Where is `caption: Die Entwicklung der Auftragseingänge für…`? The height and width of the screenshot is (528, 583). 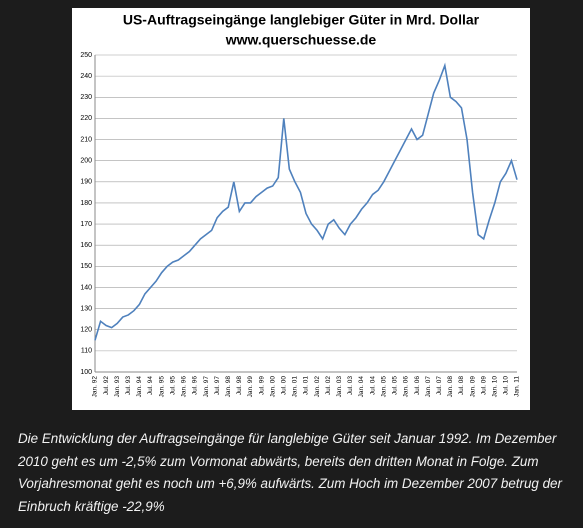 caption: Die Entwicklung der Auftragseingänge für… is located at coordinates (290, 472).